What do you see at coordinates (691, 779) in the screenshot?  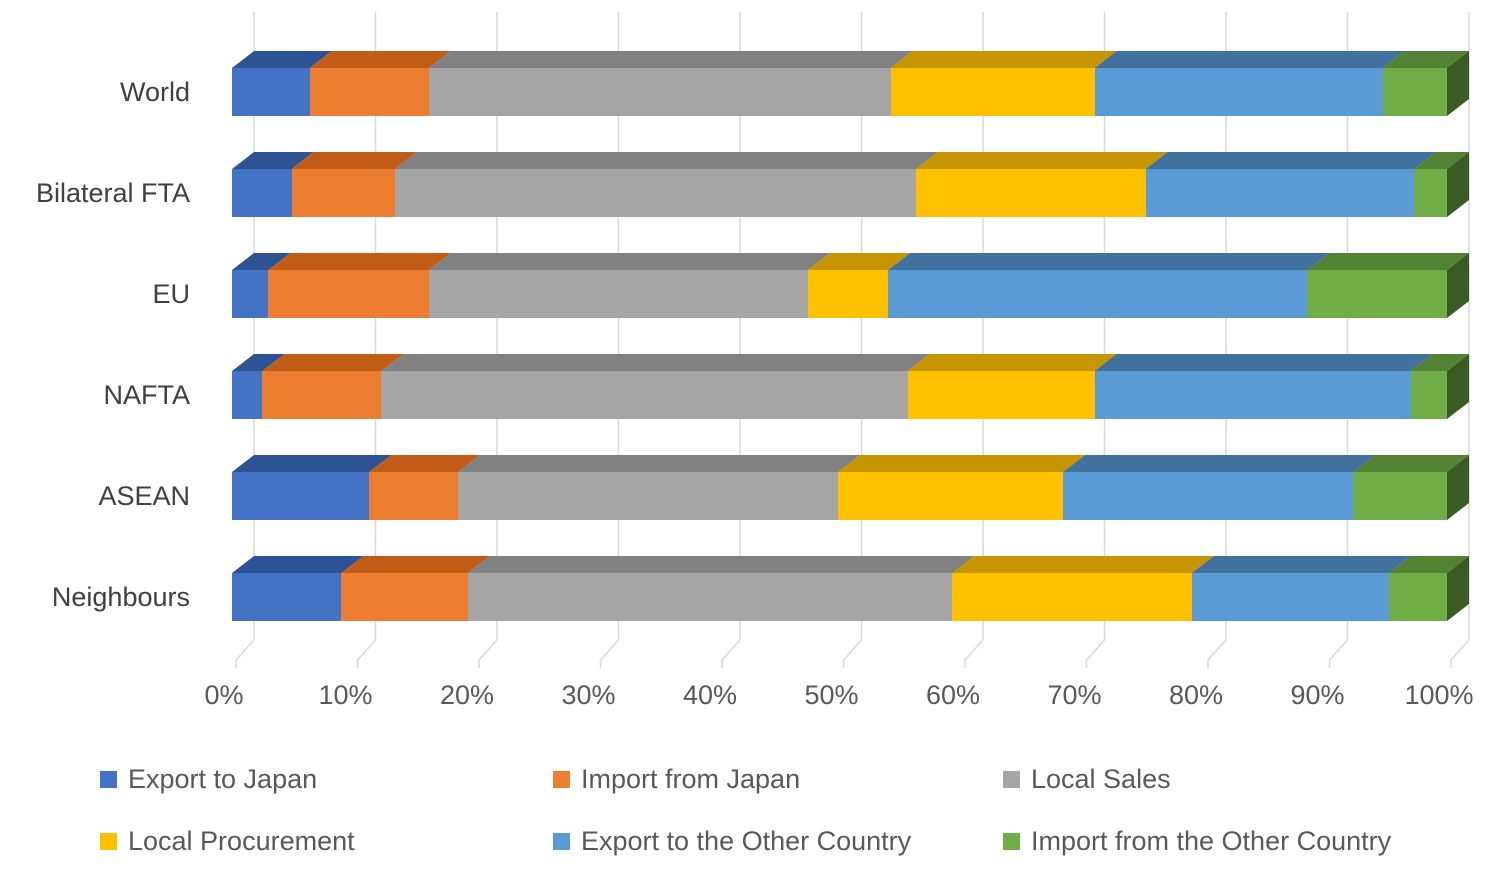 I see `legend-label: Import from Japan` at bounding box center [691, 779].